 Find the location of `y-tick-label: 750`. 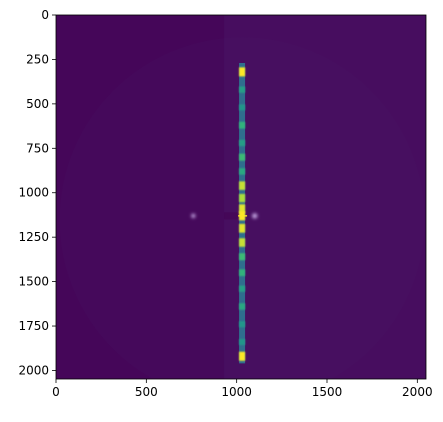

y-tick-label: 750 is located at coordinates (37, 148).